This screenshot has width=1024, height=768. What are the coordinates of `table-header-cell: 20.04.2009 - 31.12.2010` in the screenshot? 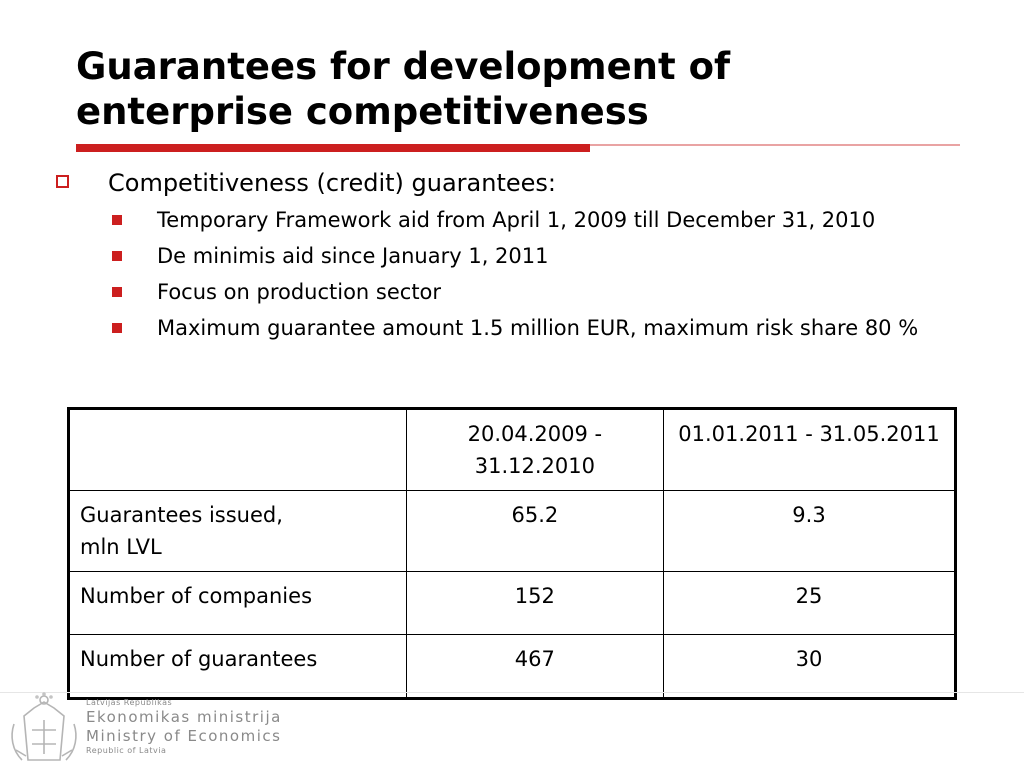 It's located at (534, 449).